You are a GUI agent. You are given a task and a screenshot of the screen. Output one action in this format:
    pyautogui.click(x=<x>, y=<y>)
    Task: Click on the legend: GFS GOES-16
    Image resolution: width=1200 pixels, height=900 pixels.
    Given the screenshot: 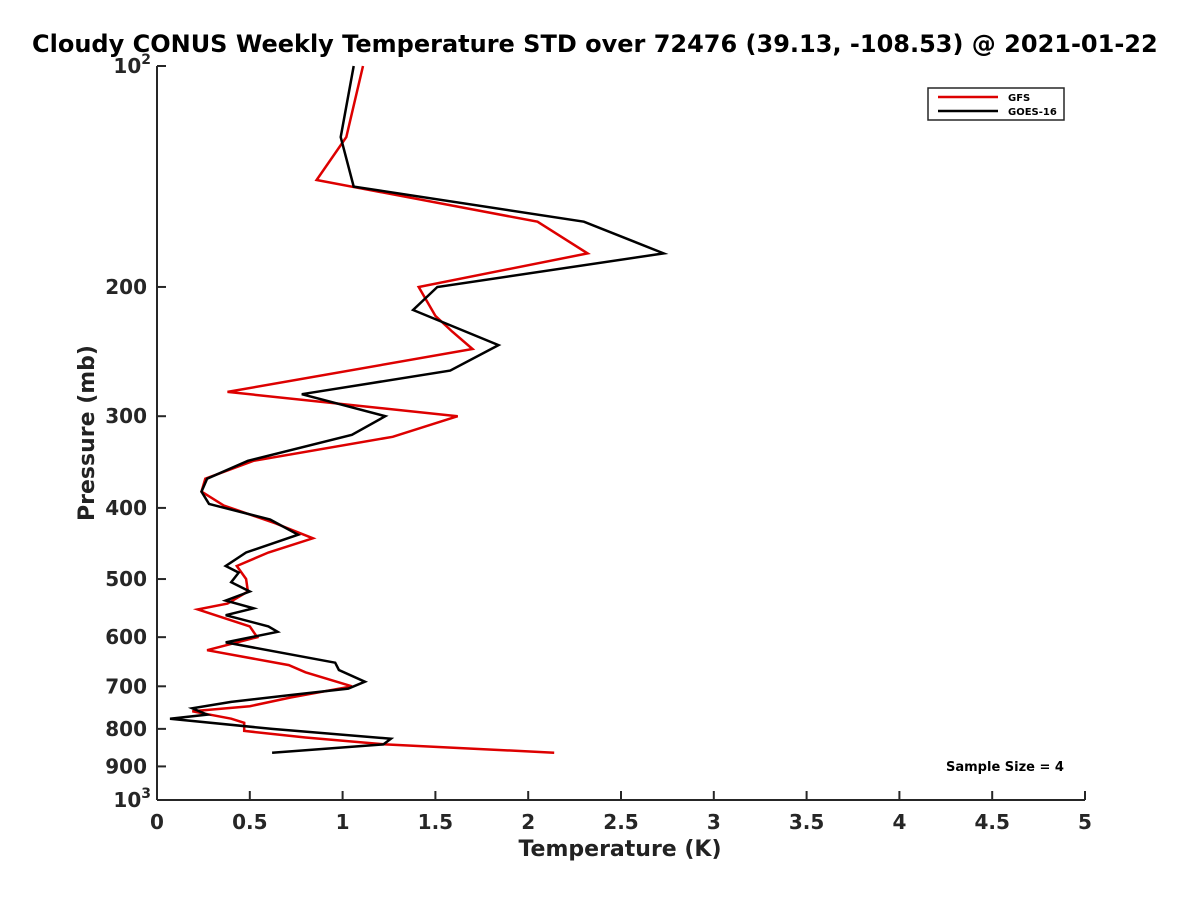 What is the action you would take?
    pyautogui.click(x=996, y=104)
    